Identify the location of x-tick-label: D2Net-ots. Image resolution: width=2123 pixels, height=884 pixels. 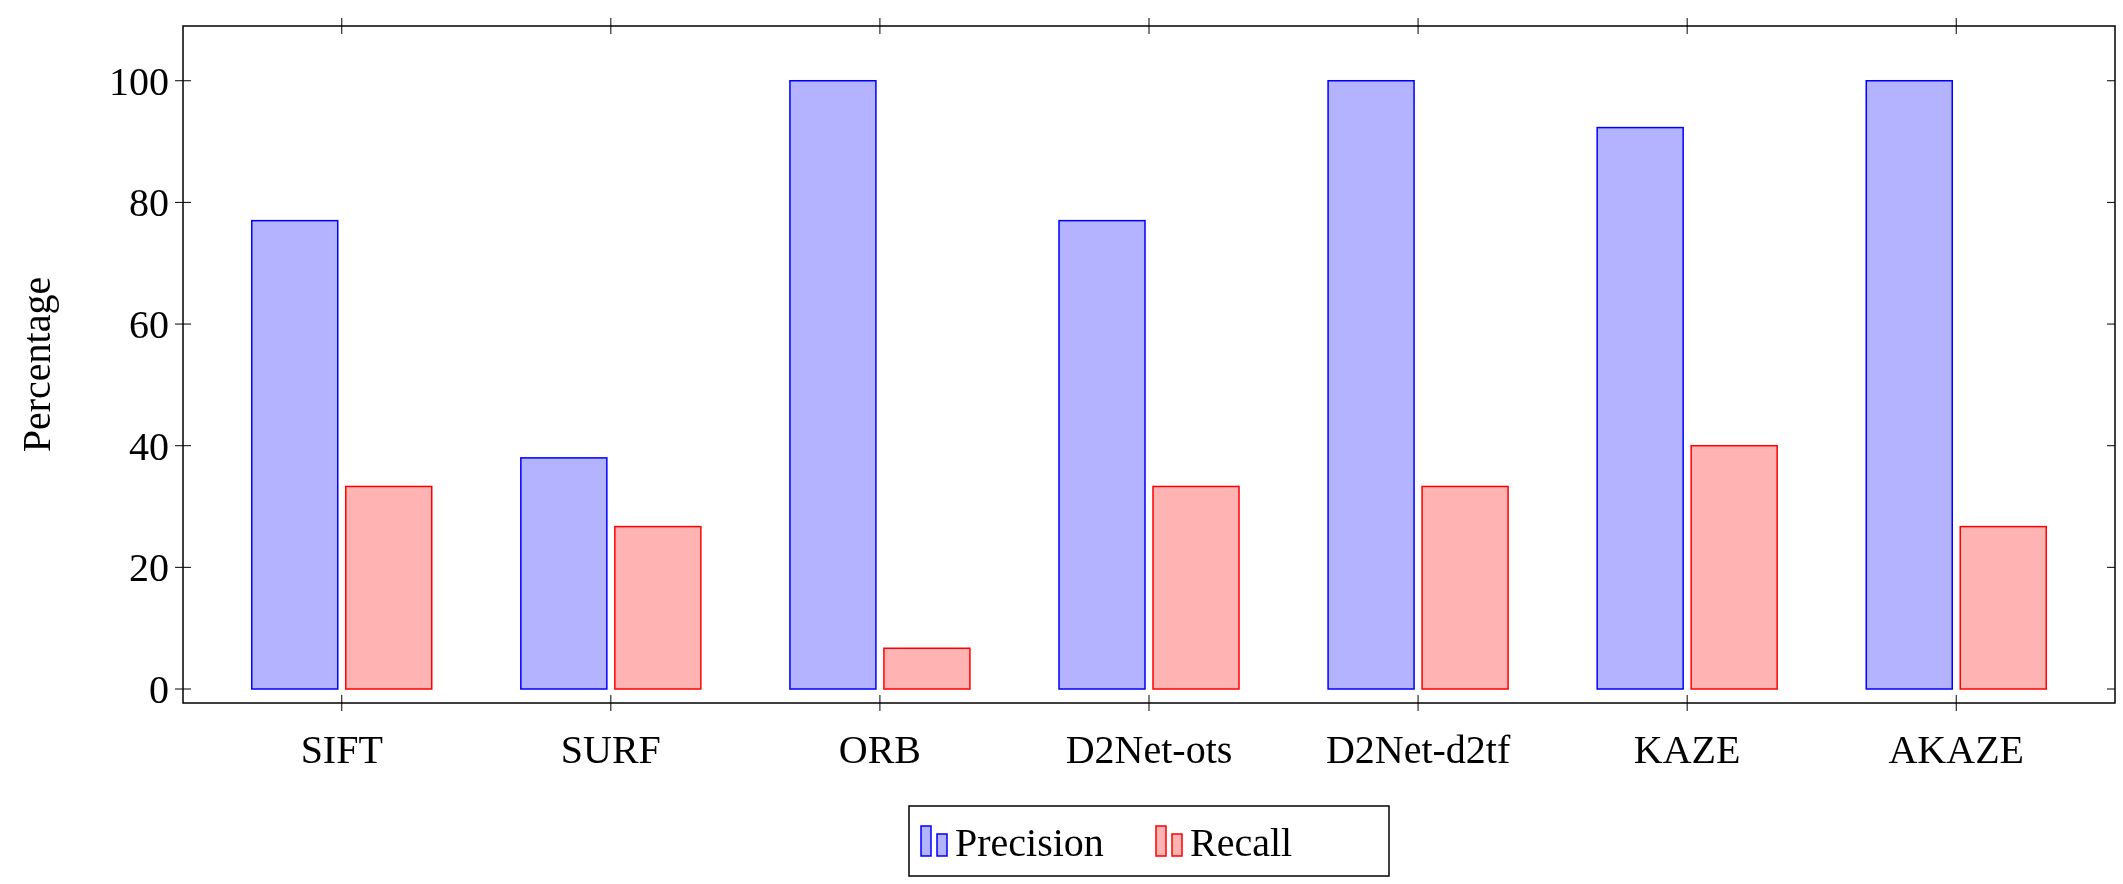
(1149, 749).